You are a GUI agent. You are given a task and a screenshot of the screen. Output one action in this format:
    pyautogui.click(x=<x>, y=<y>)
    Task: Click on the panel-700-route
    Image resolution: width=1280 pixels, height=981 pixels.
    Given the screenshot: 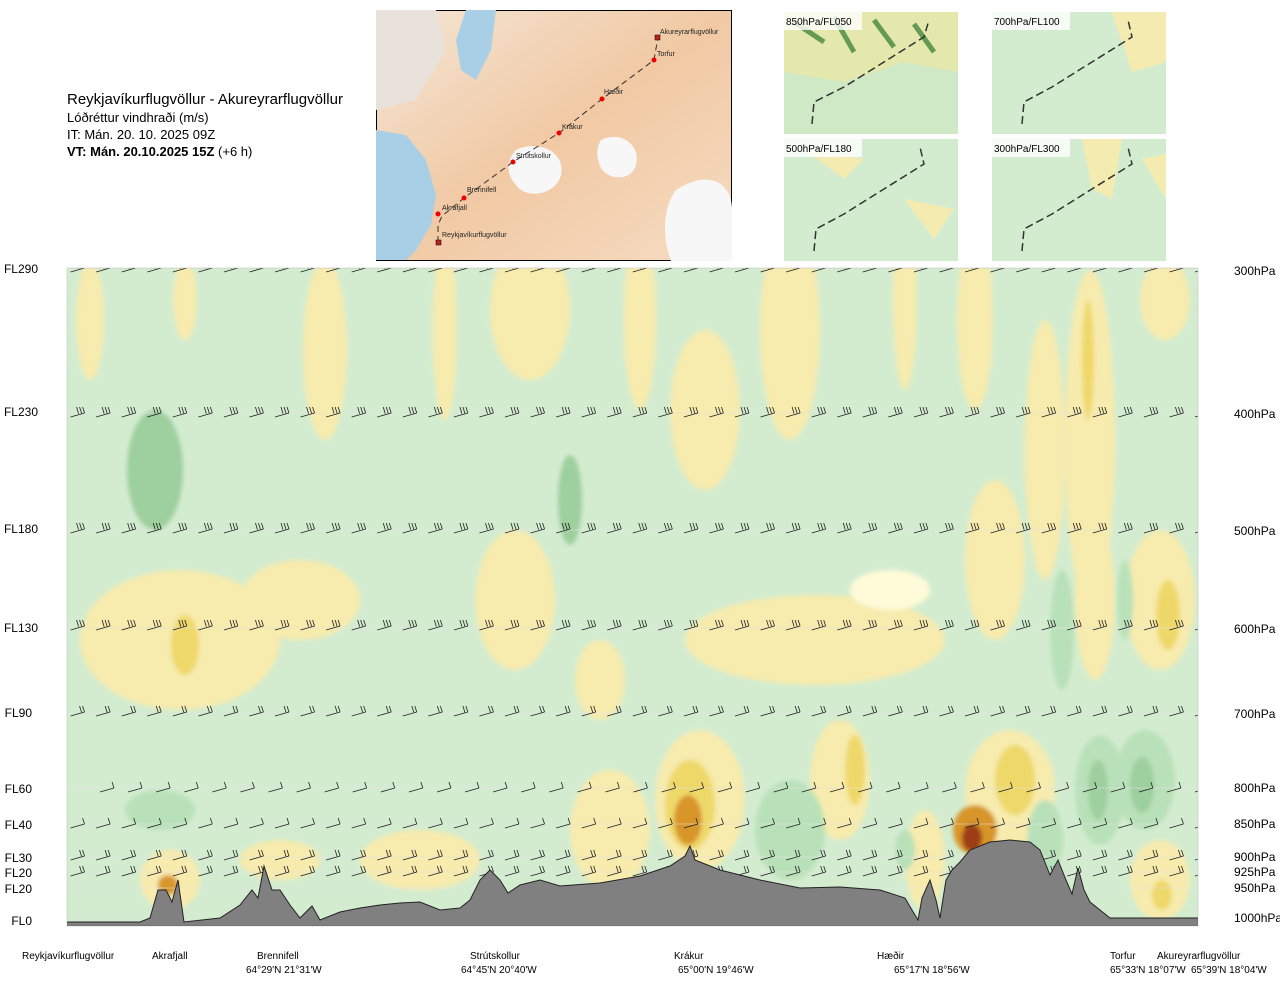 What is the action you would take?
    pyautogui.click(x=1077, y=72)
    